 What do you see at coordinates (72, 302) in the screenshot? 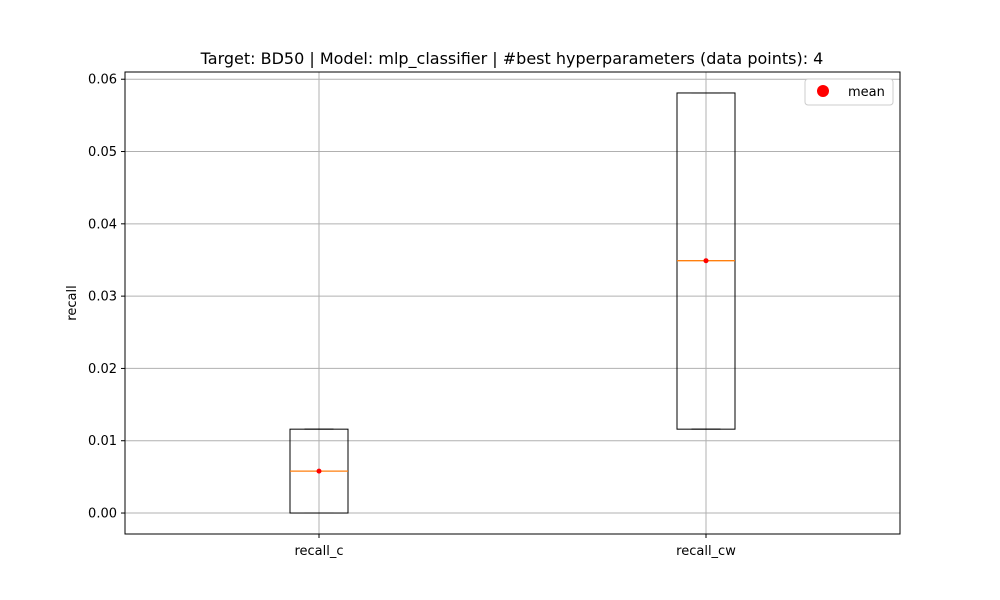
I see `y-axis-label: recall` at bounding box center [72, 302].